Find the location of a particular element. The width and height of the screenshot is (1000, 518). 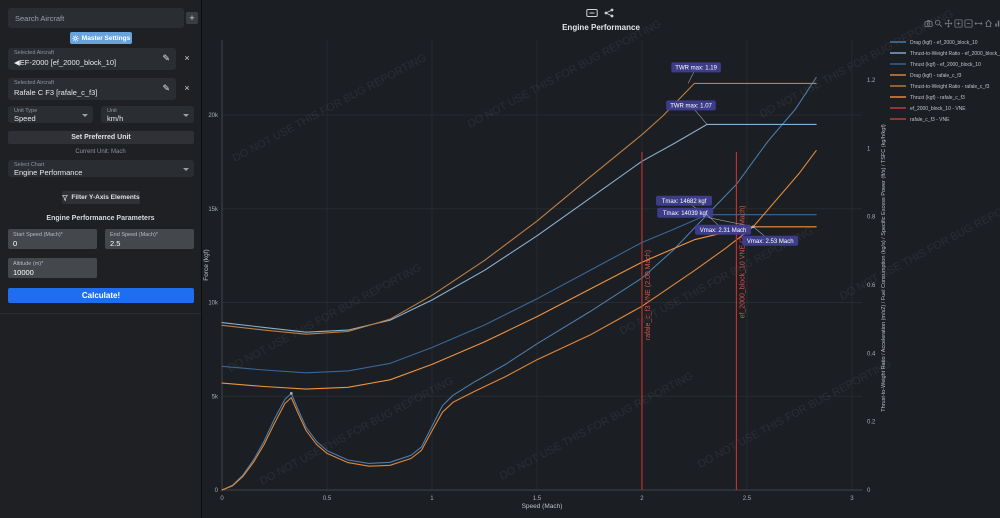

svg-text:Thrust-to-Weight Ratio - rafal: Thrust-to-Weight Ratio - rafale_c_f3 is located at coordinates (950, 87).